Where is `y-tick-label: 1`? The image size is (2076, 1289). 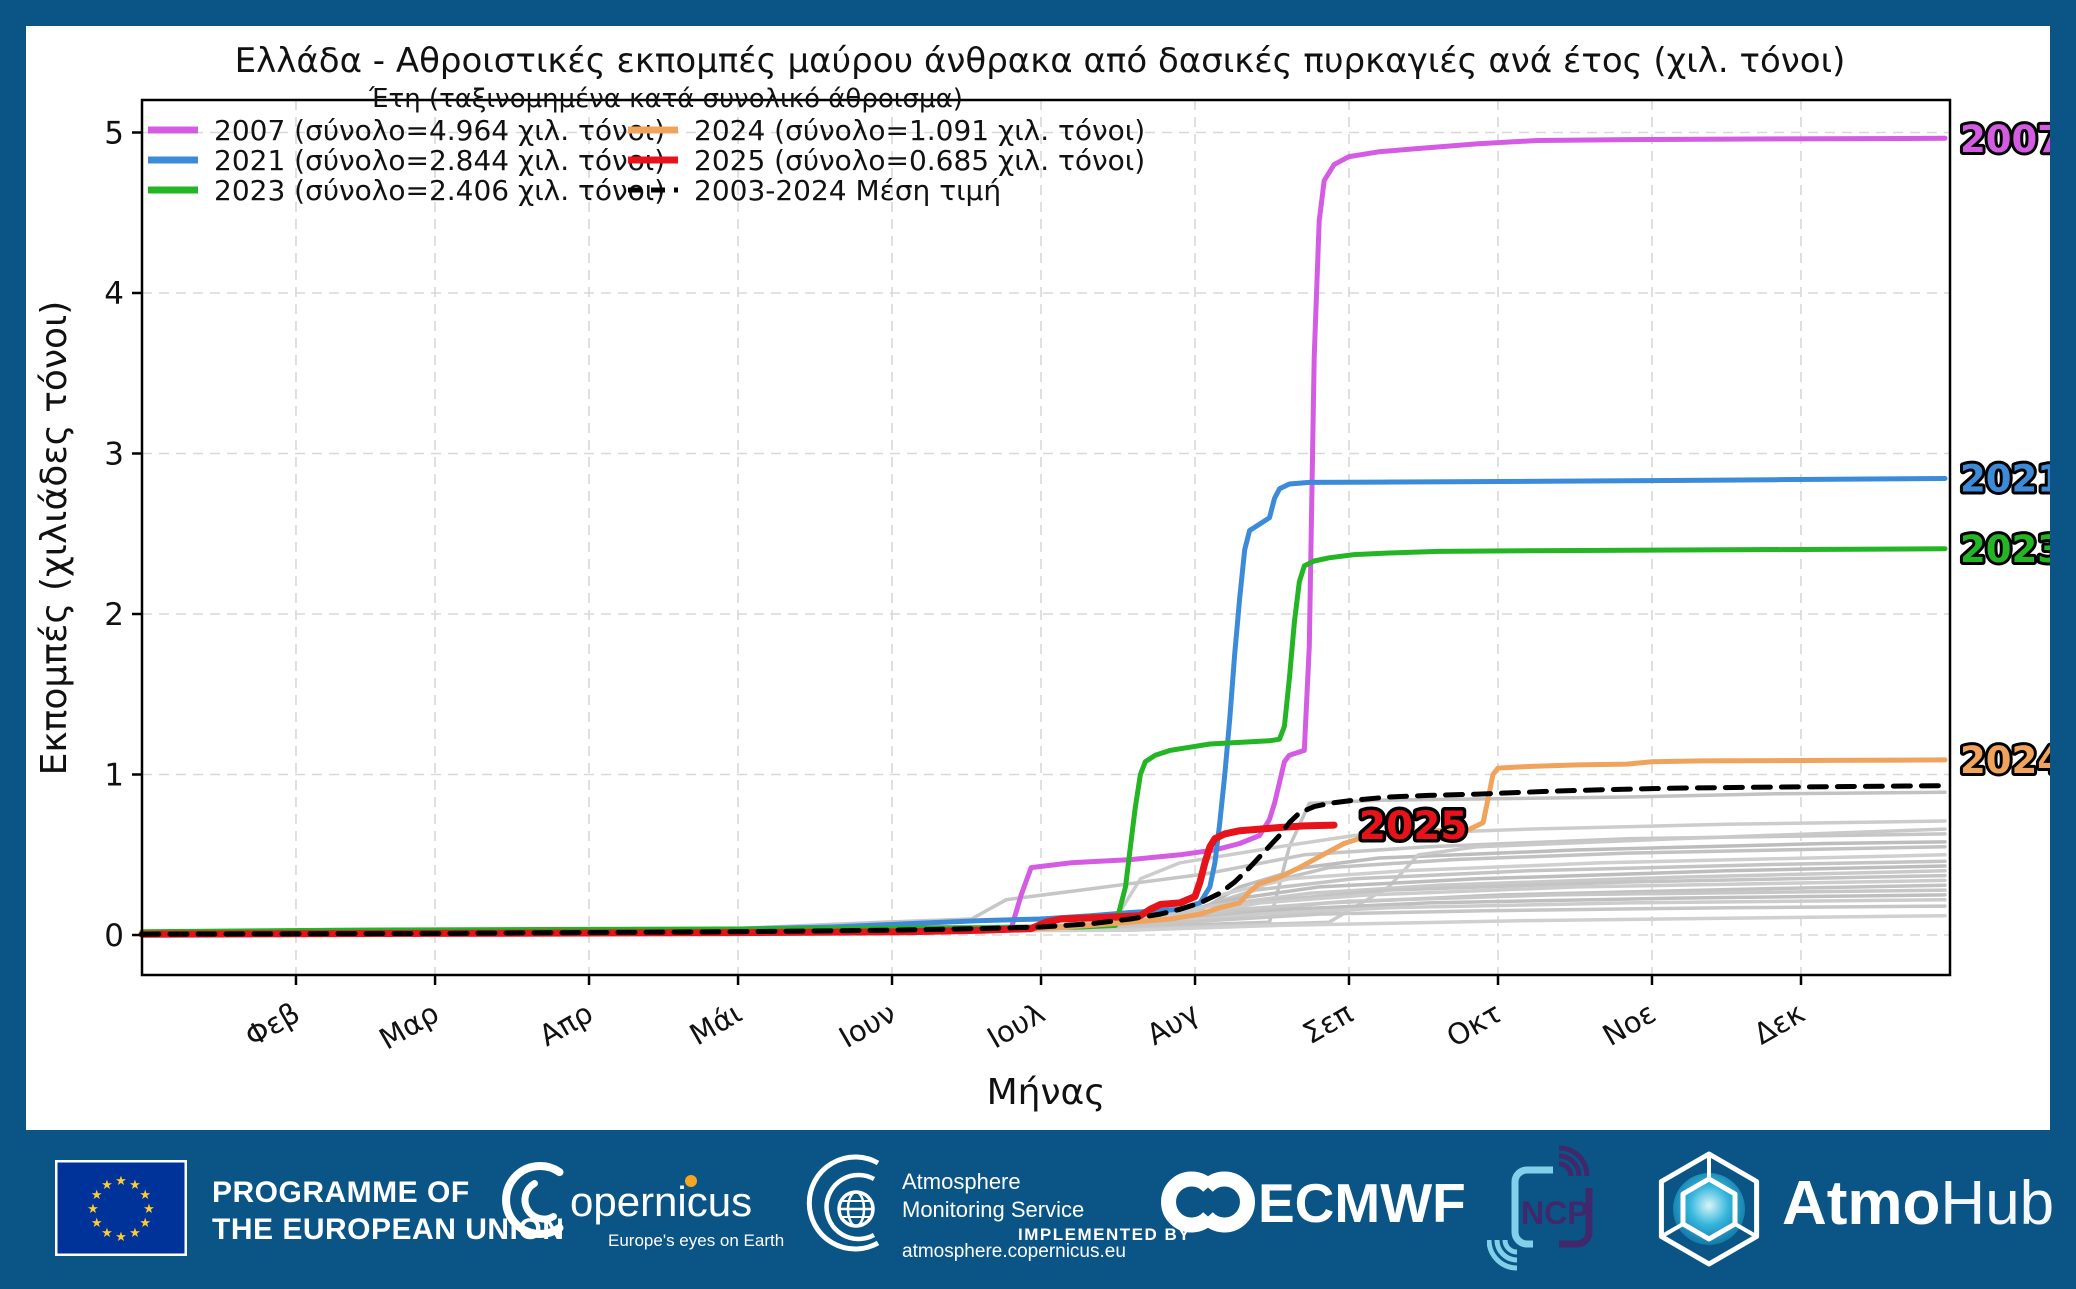
y-tick-label: 1 is located at coordinates (114, 776).